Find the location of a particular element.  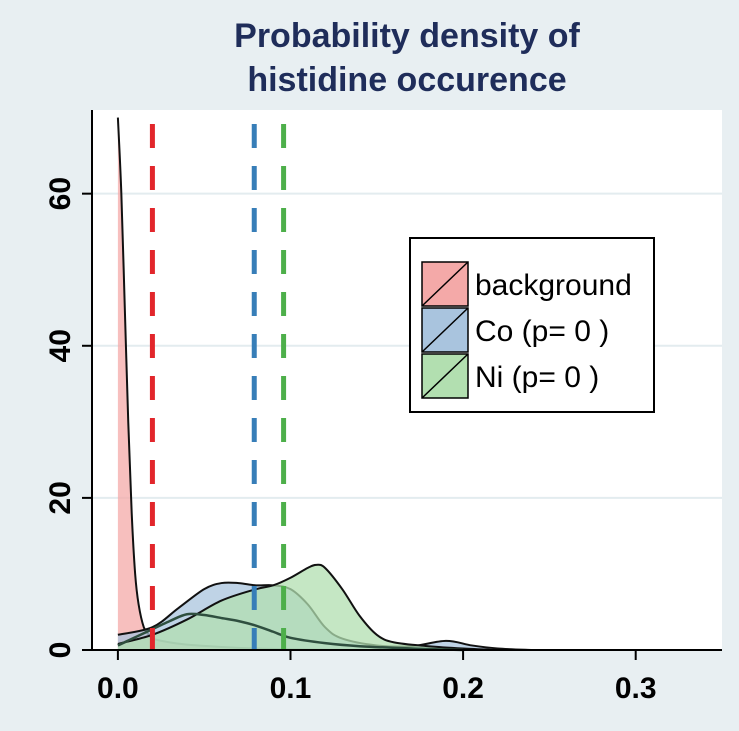

legend-label-2: Ni (p= 0 ) is located at coordinates (537, 377).